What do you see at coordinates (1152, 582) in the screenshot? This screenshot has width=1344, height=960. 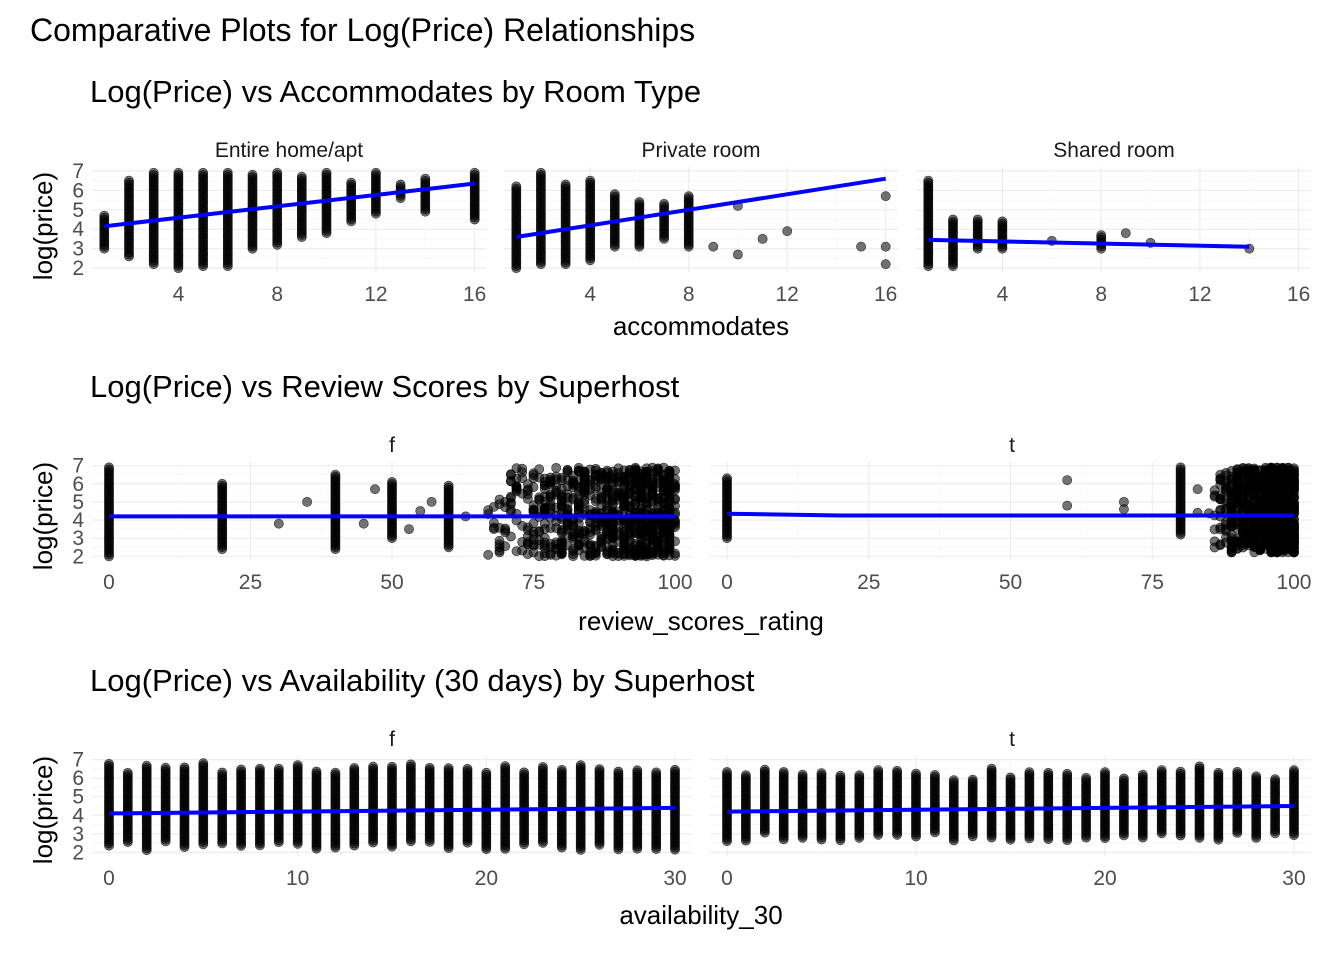 I see `x-tick-label: 75` at bounding box center [1152, 582].